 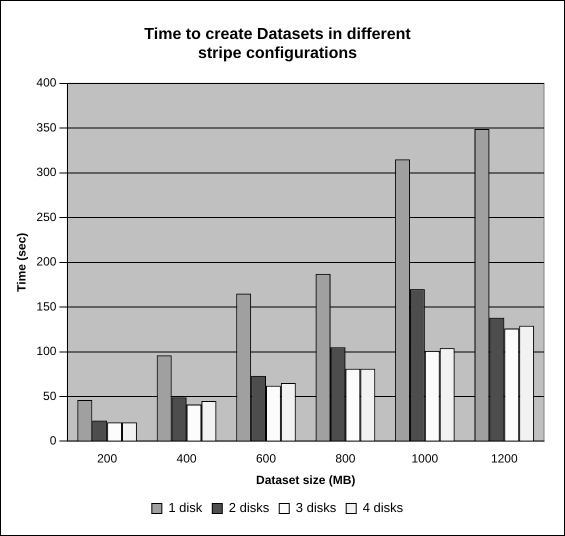 What do you see at coordinates (46, 83) in the screenshot?
I see `y-tick-label: 400` at bounding box center [46, 83].